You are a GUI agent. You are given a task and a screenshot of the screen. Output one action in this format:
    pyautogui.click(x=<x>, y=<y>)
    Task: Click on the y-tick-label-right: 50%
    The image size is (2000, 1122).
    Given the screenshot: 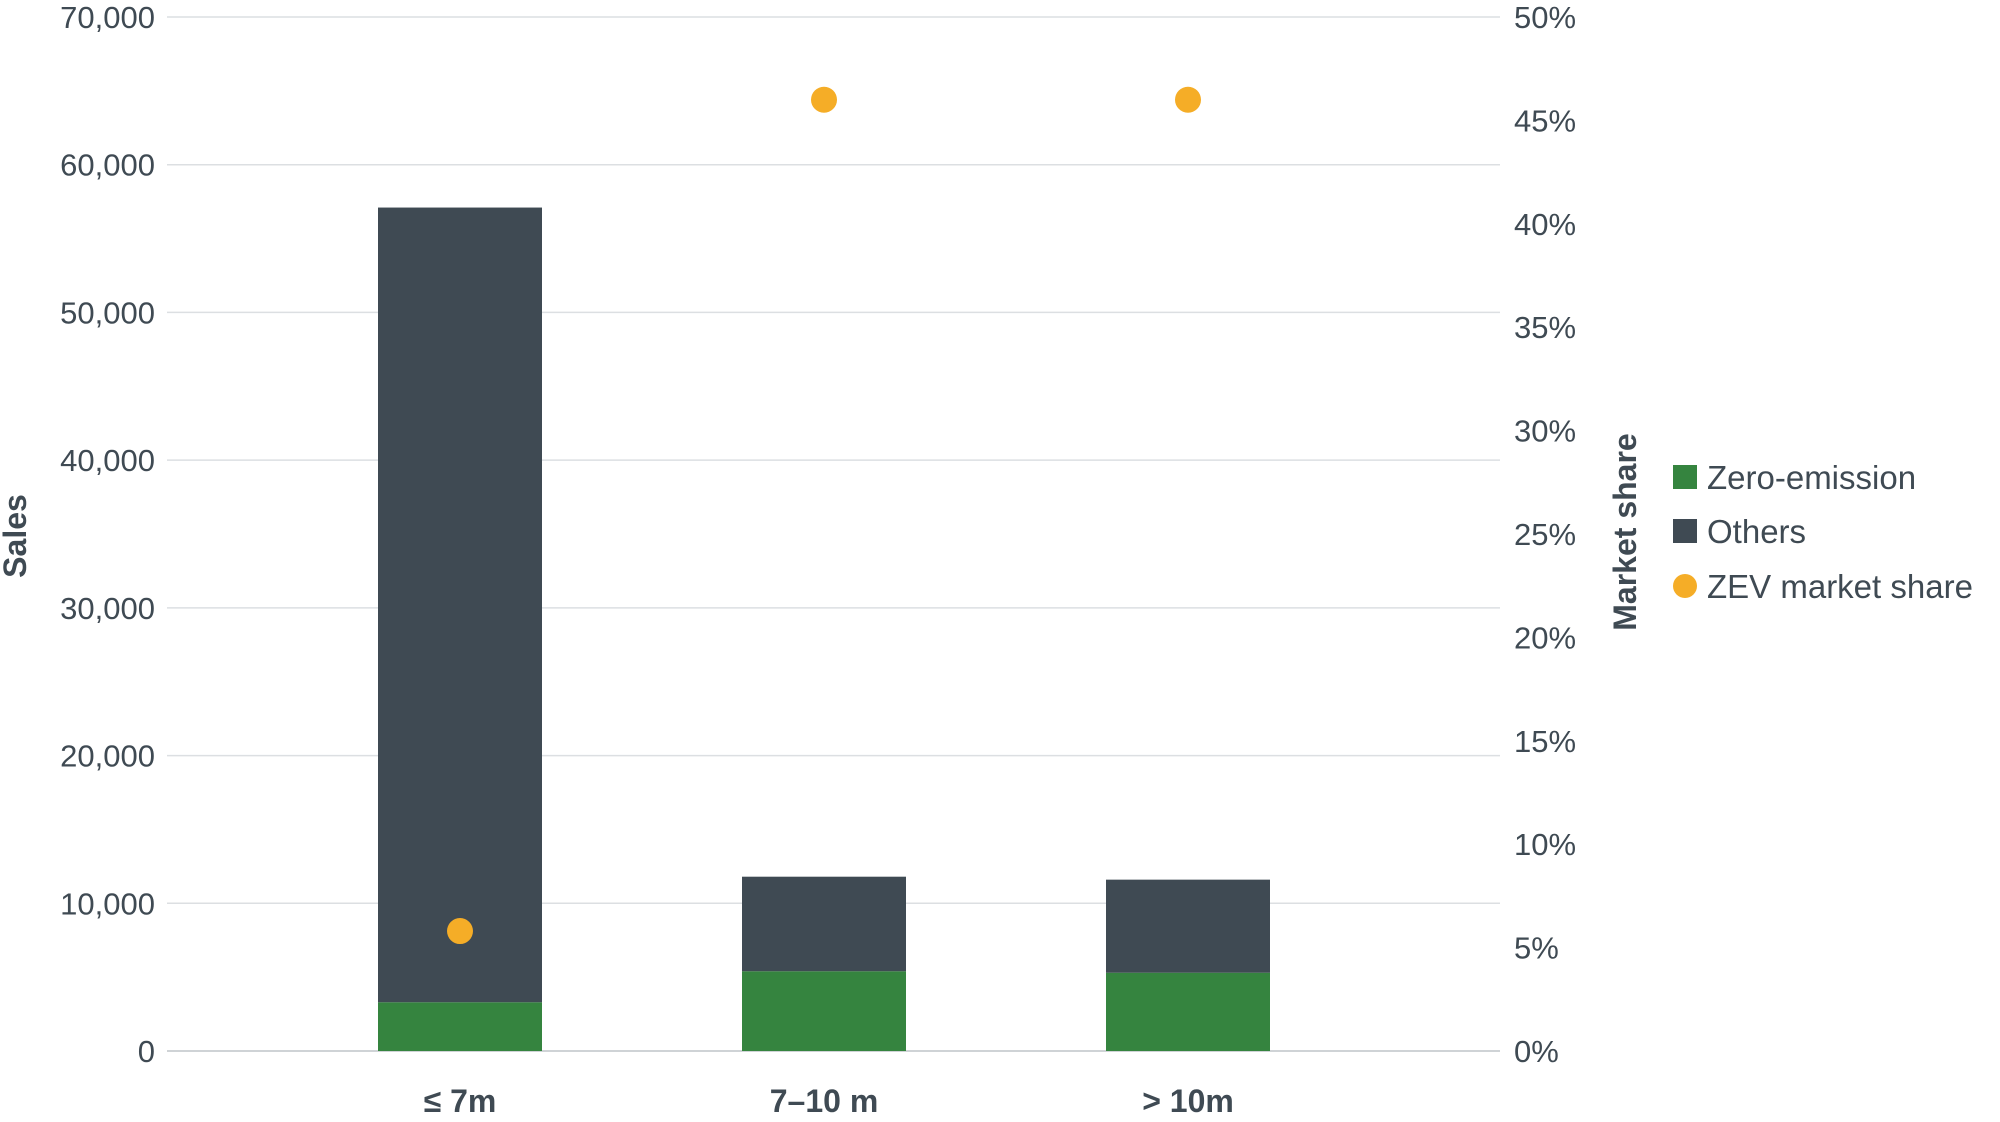 What is the action you would take?
    pyautogui.click(x=1545, y=17)
    